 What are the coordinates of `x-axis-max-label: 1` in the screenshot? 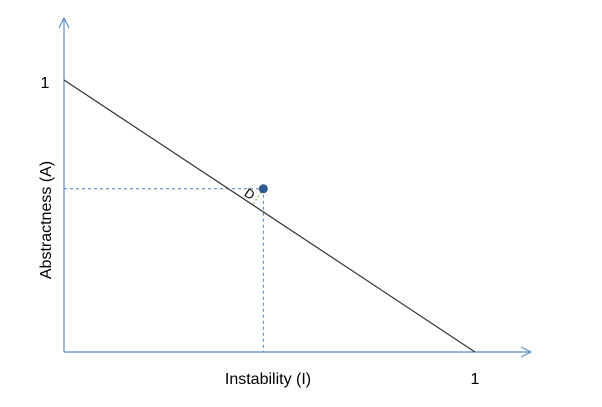 It's located at (475, 379).